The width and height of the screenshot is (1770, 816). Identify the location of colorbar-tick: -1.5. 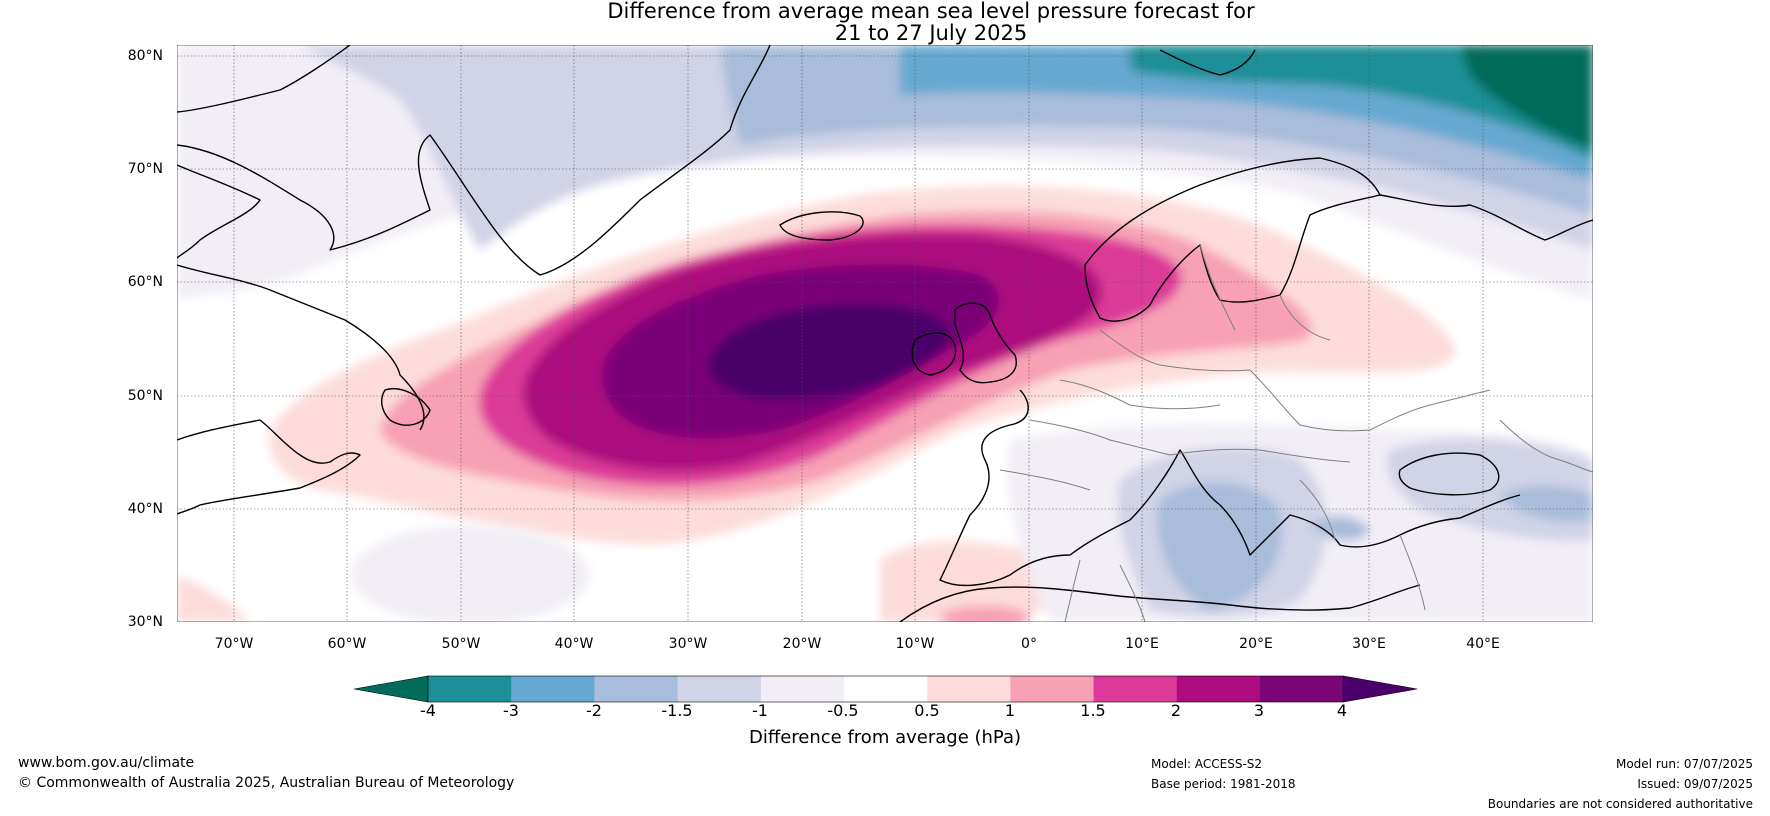
(677, 710).